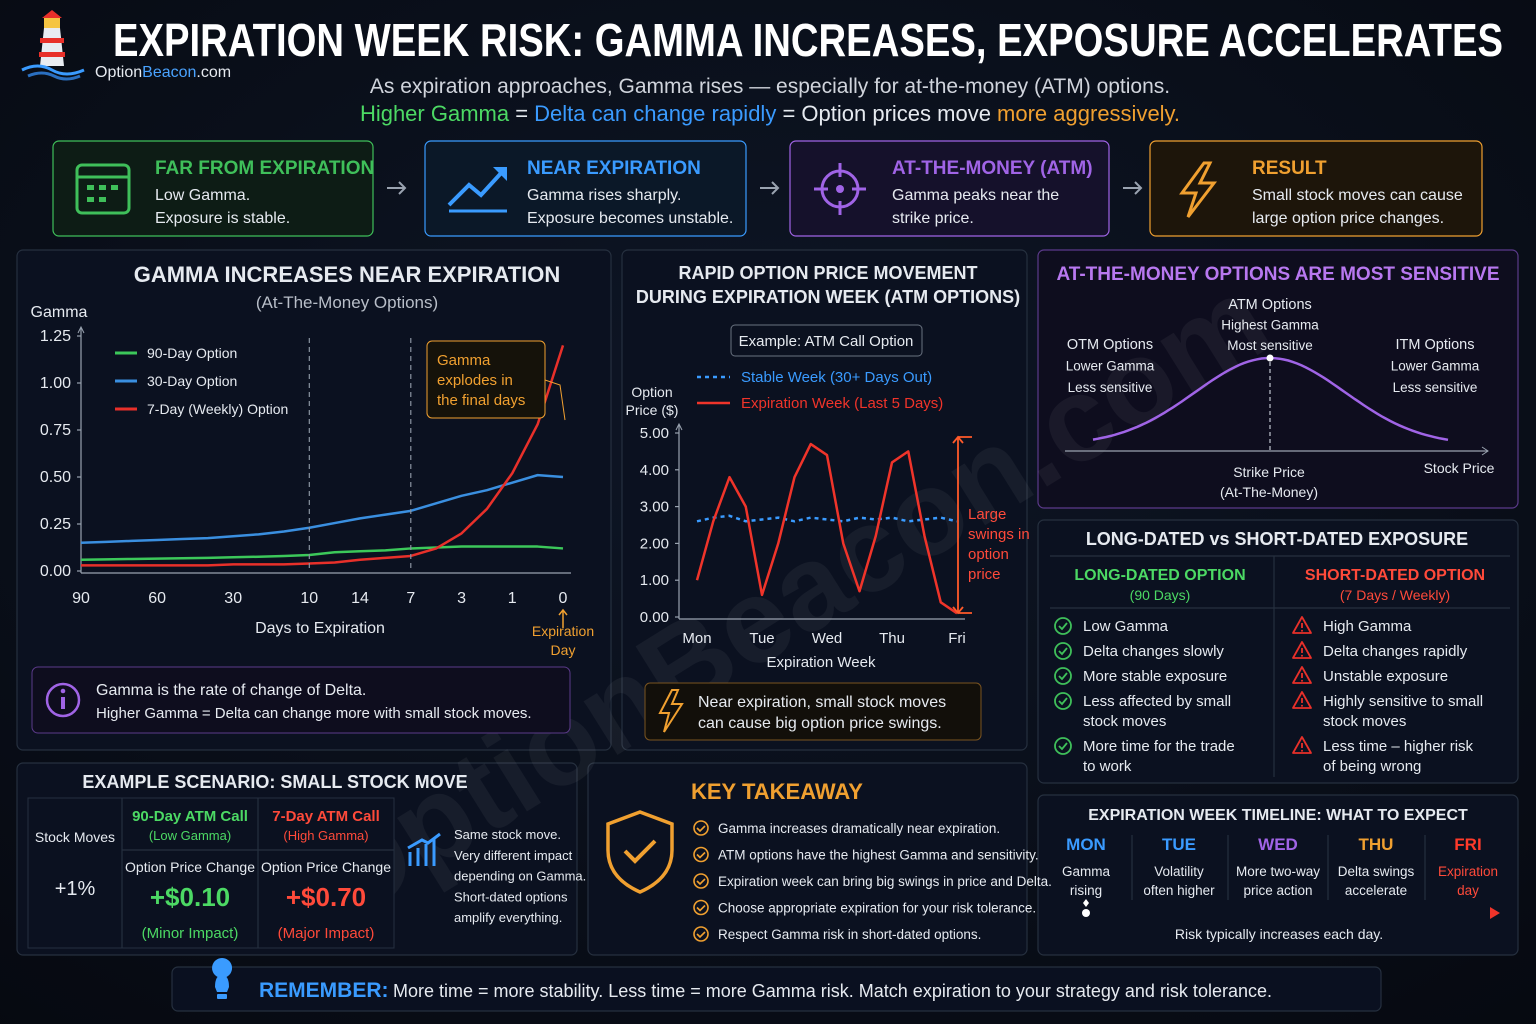  What do you see at coordinates (696, 638) in the screenshot?
I see `x-tick-label: Mon` at bounding box center [696, 638].